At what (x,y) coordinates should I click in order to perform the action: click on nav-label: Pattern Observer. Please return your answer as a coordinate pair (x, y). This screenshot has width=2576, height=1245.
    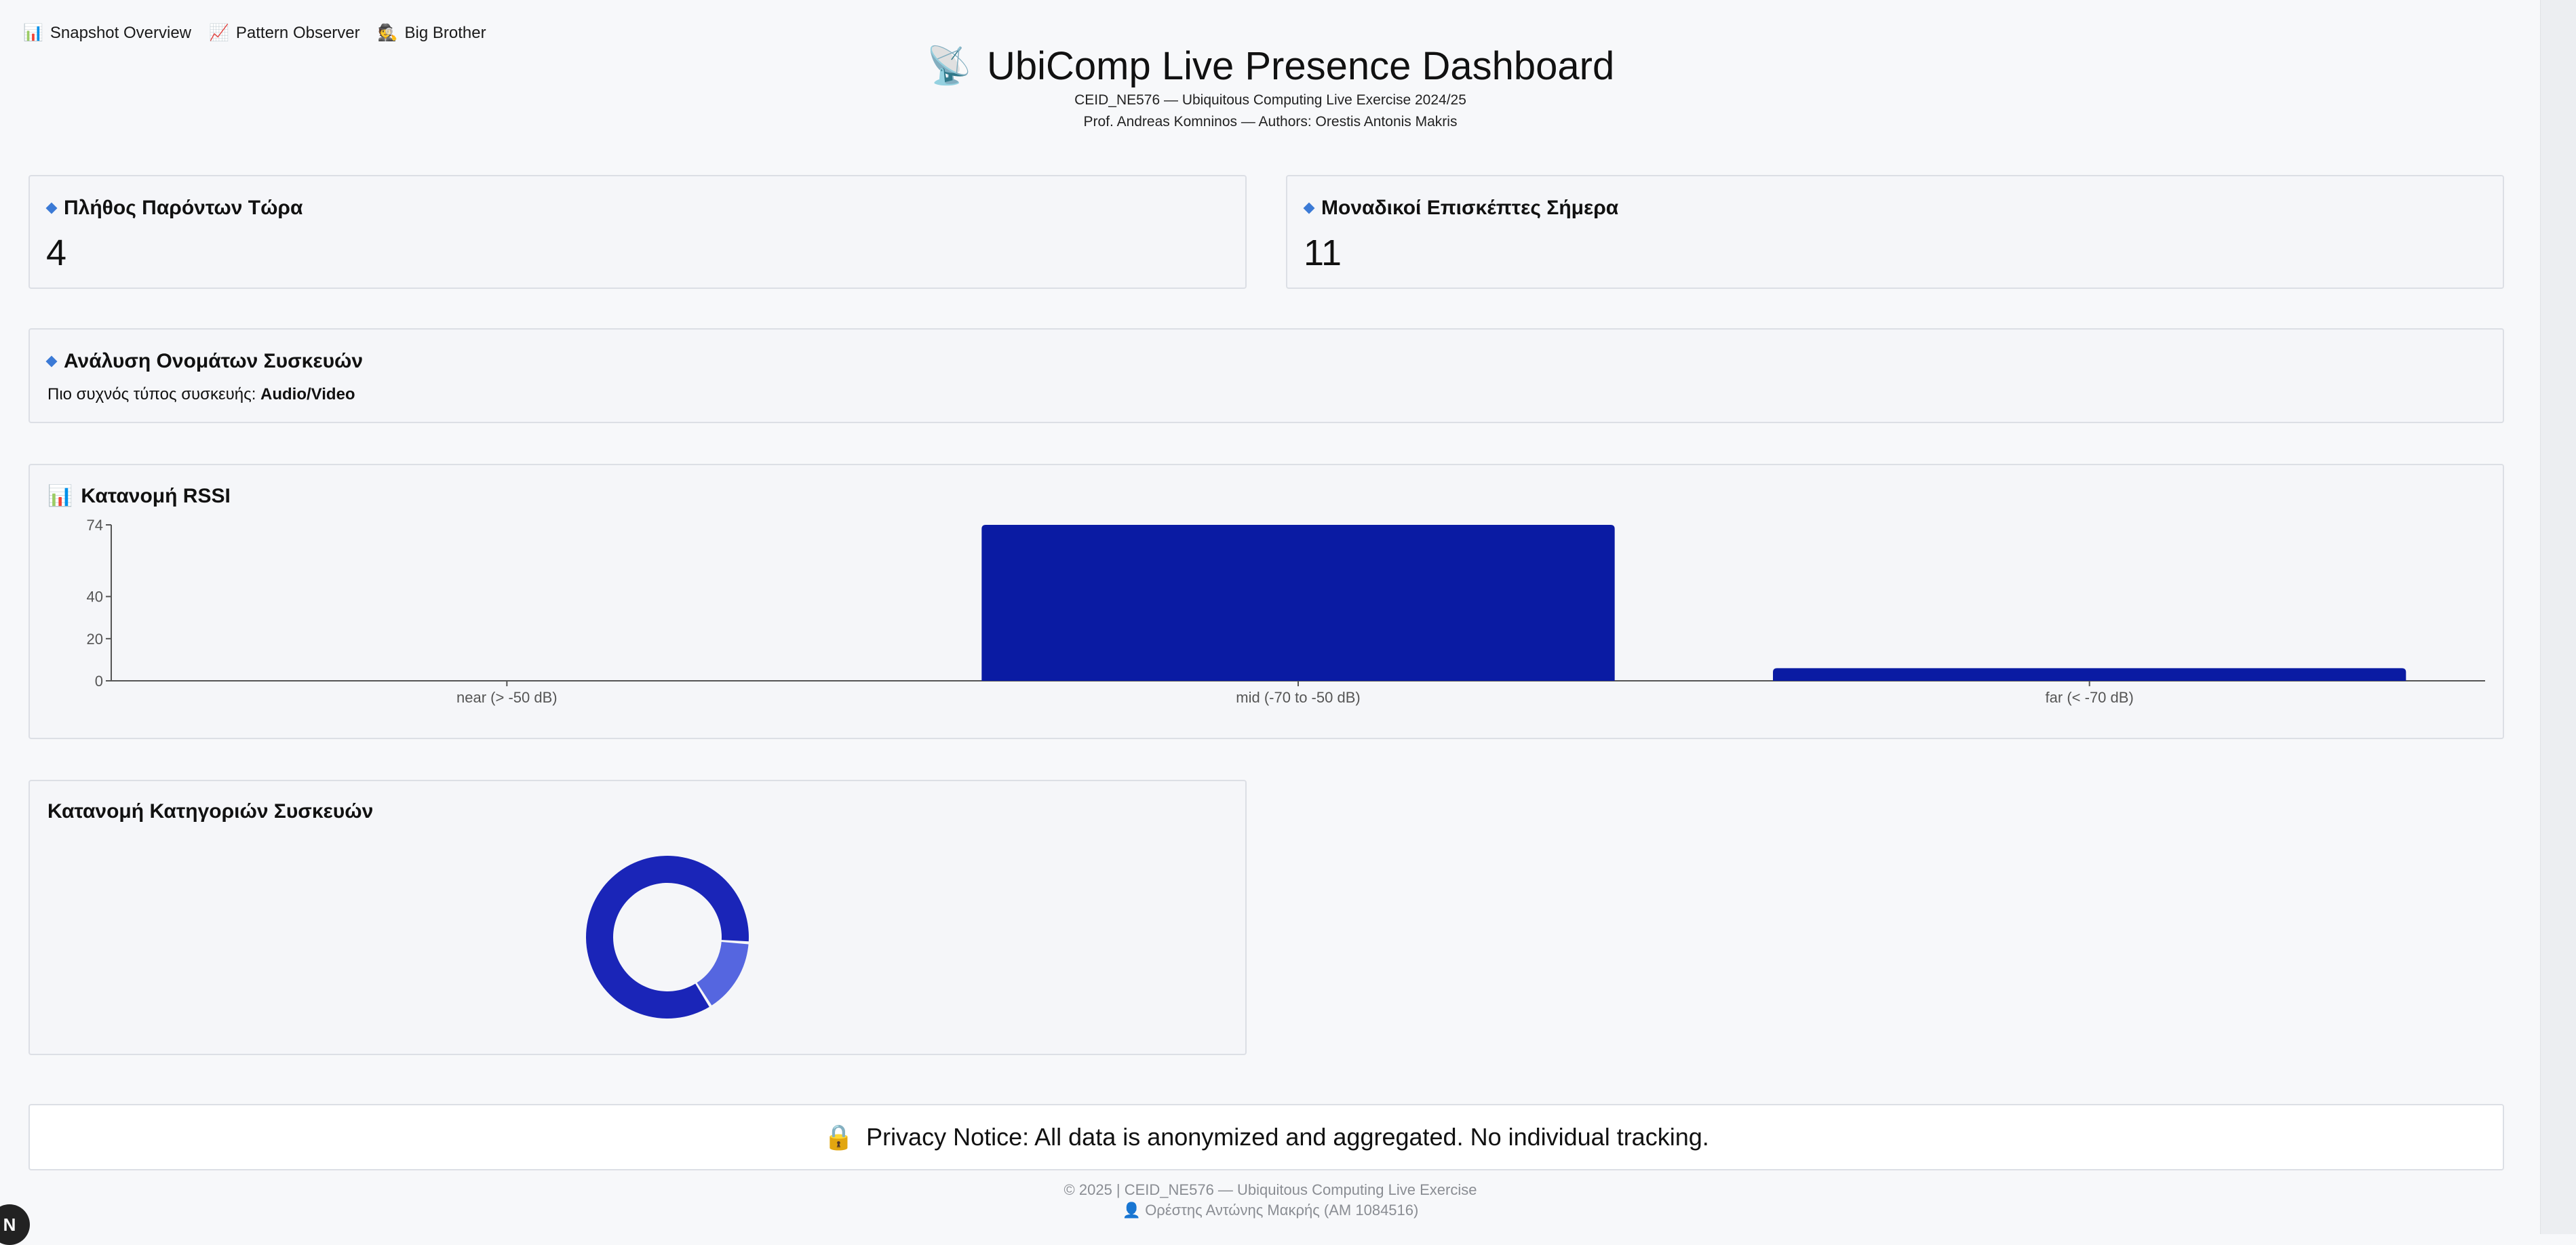
    Looking at the image, I should click on (297, 32).